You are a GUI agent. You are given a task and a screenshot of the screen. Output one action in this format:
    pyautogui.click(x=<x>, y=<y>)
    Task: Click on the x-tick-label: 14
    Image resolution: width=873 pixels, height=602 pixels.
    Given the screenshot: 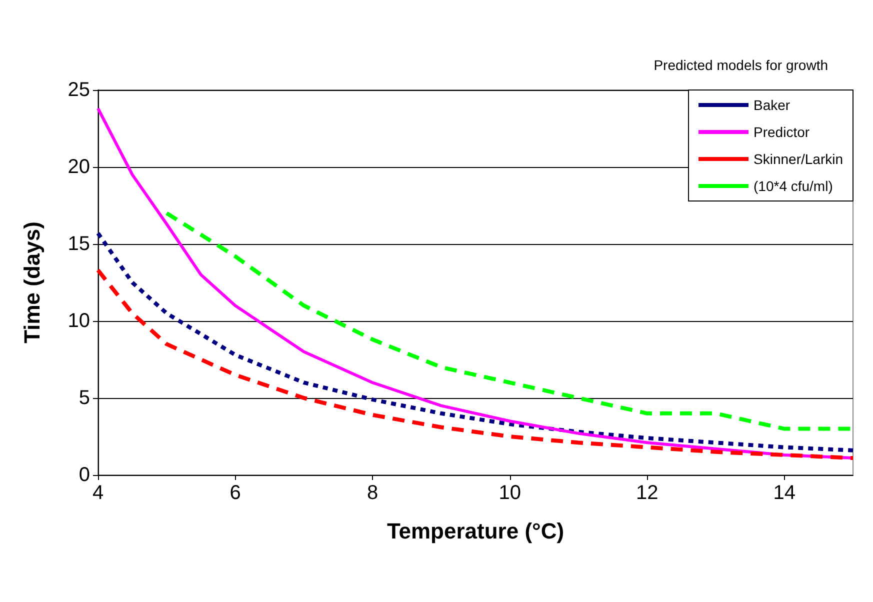 What is the action you would take?
    pyautogui.click(x=784, y=493)
    